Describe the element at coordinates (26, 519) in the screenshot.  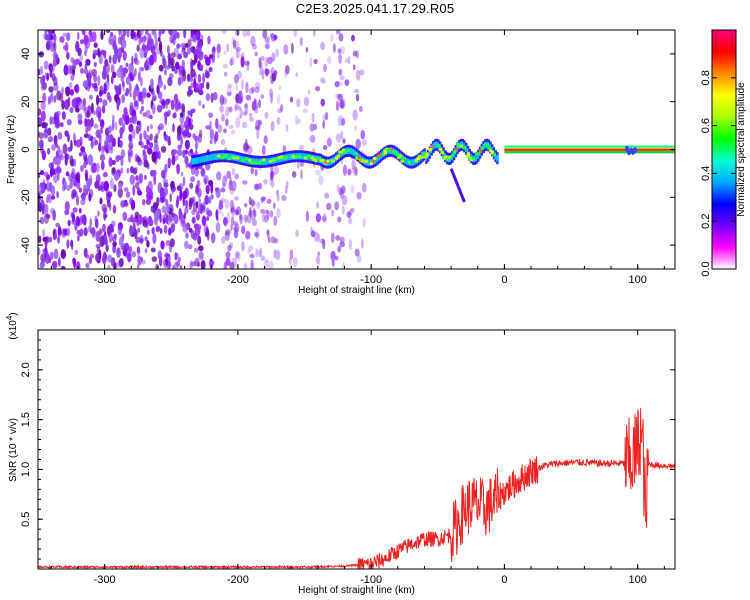
I see `y-tick-label: 0.5` at that location.